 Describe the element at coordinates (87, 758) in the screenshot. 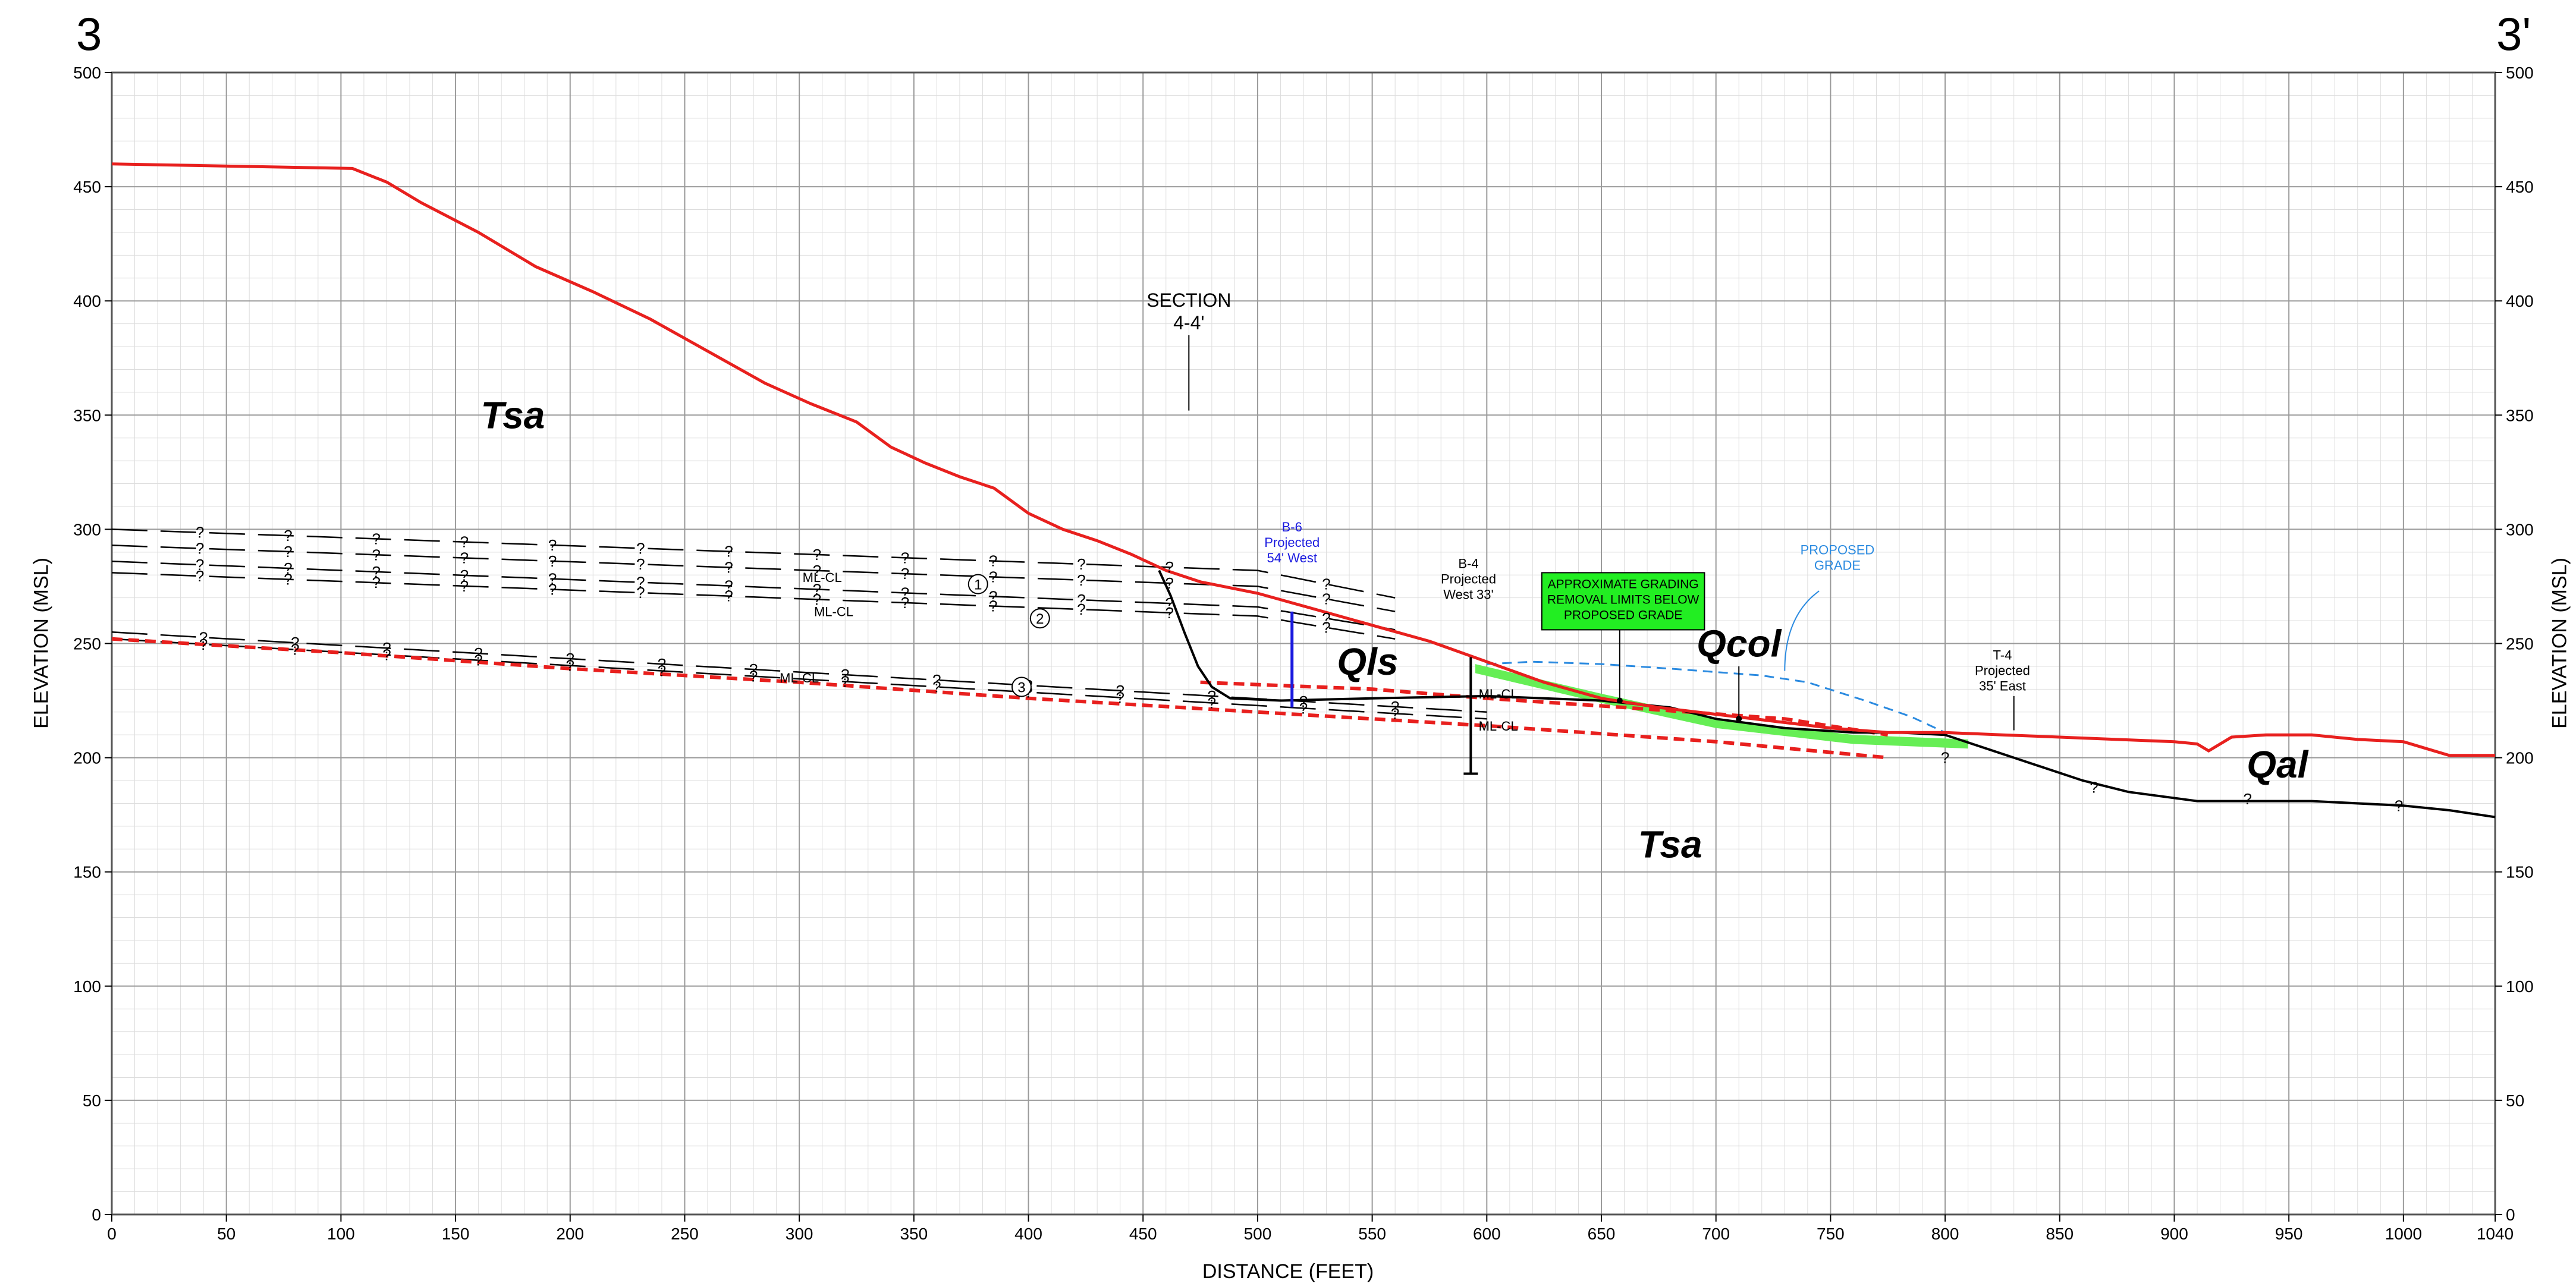

I see `y-tick-label: 200` at that location.